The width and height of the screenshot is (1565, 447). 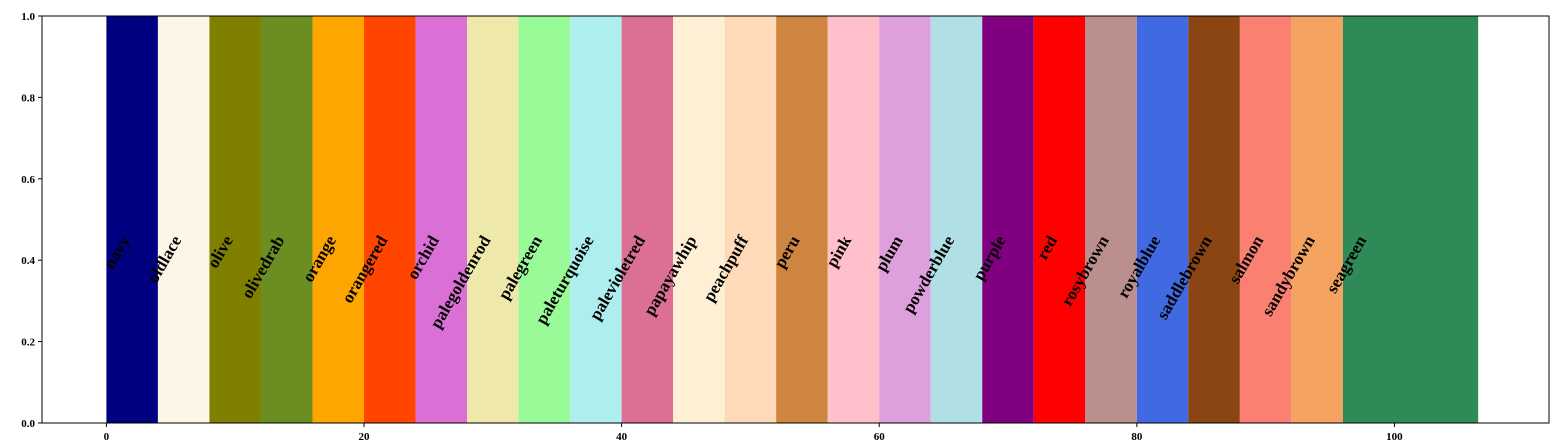 I want to click on x-tick-label: 100, so click(x=1394, y=437).